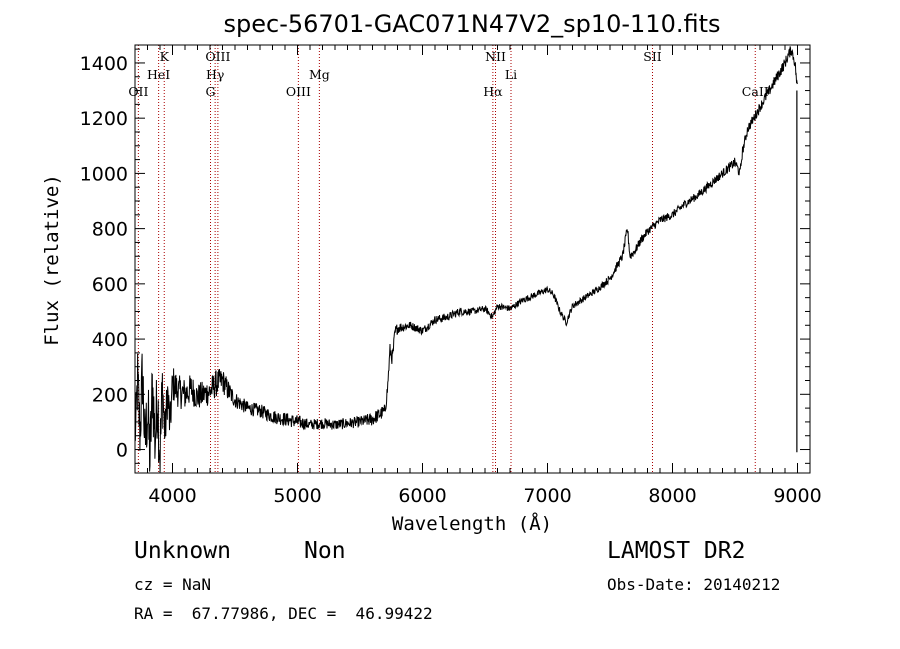 The width and height of the screenshot is (900, 649). I want to click on line-marker-label-1: HeI, so click(158, 74).